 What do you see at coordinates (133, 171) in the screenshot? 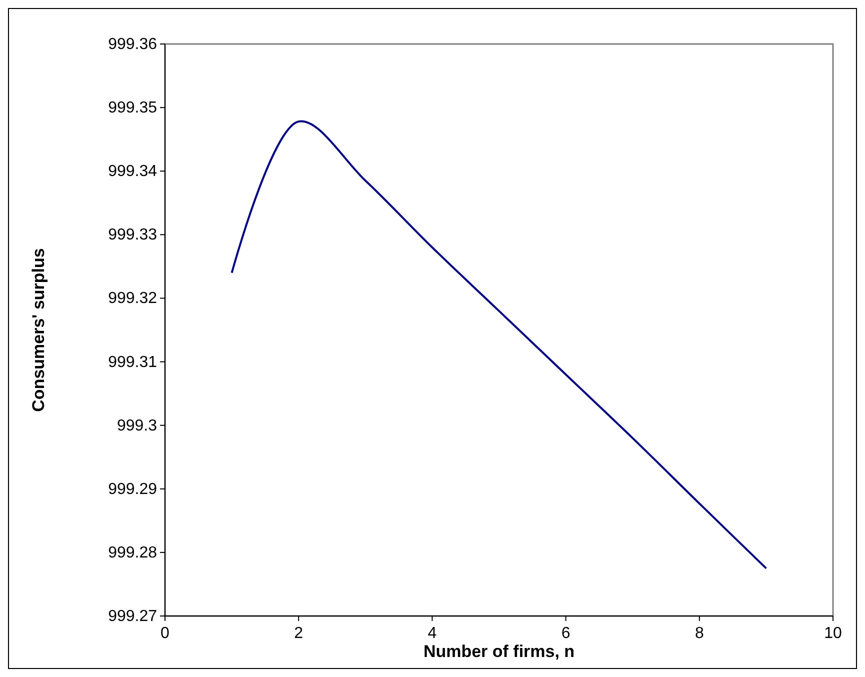
I see `y-tick-label: 999.34` at bounding box center [133, 171].